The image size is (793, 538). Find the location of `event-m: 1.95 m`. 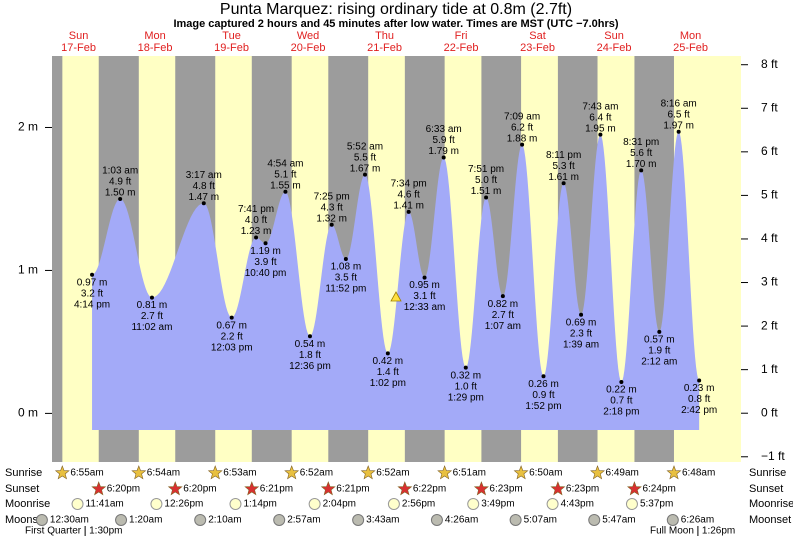

event-m: 1.95 m is located at coordinates (600, 128).